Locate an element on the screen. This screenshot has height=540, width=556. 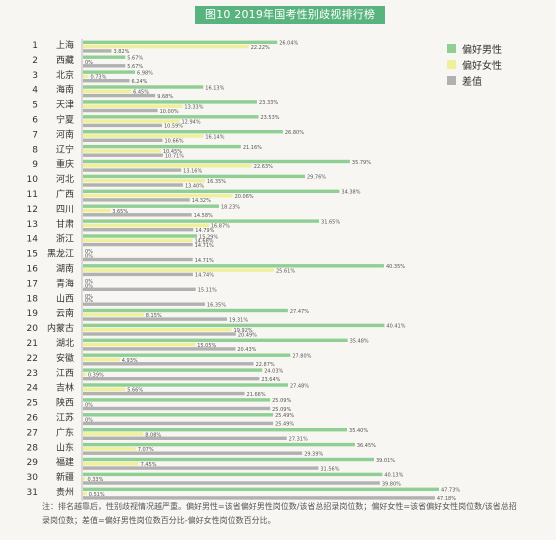
rank-label: 2 is located at coordinates (35, 61).